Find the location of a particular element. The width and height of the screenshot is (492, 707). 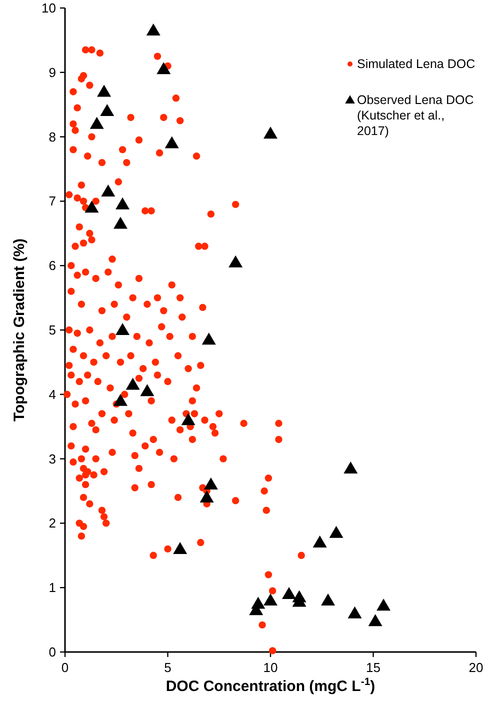

y-tick-label: 0 is located at coordinates (52, 652).